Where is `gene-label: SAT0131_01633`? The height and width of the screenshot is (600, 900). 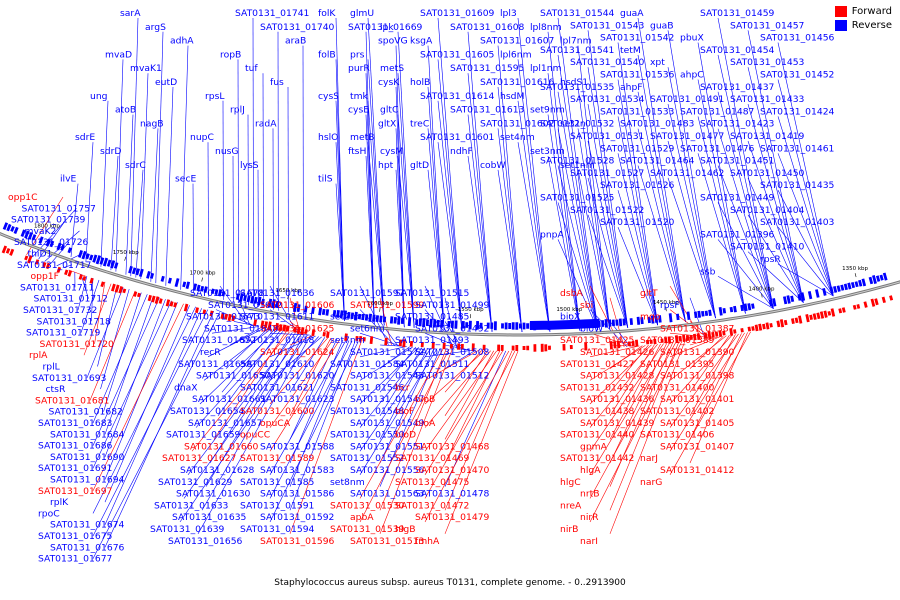 gene-label: SAT0131_01633 is located at coordinates (191, 505).